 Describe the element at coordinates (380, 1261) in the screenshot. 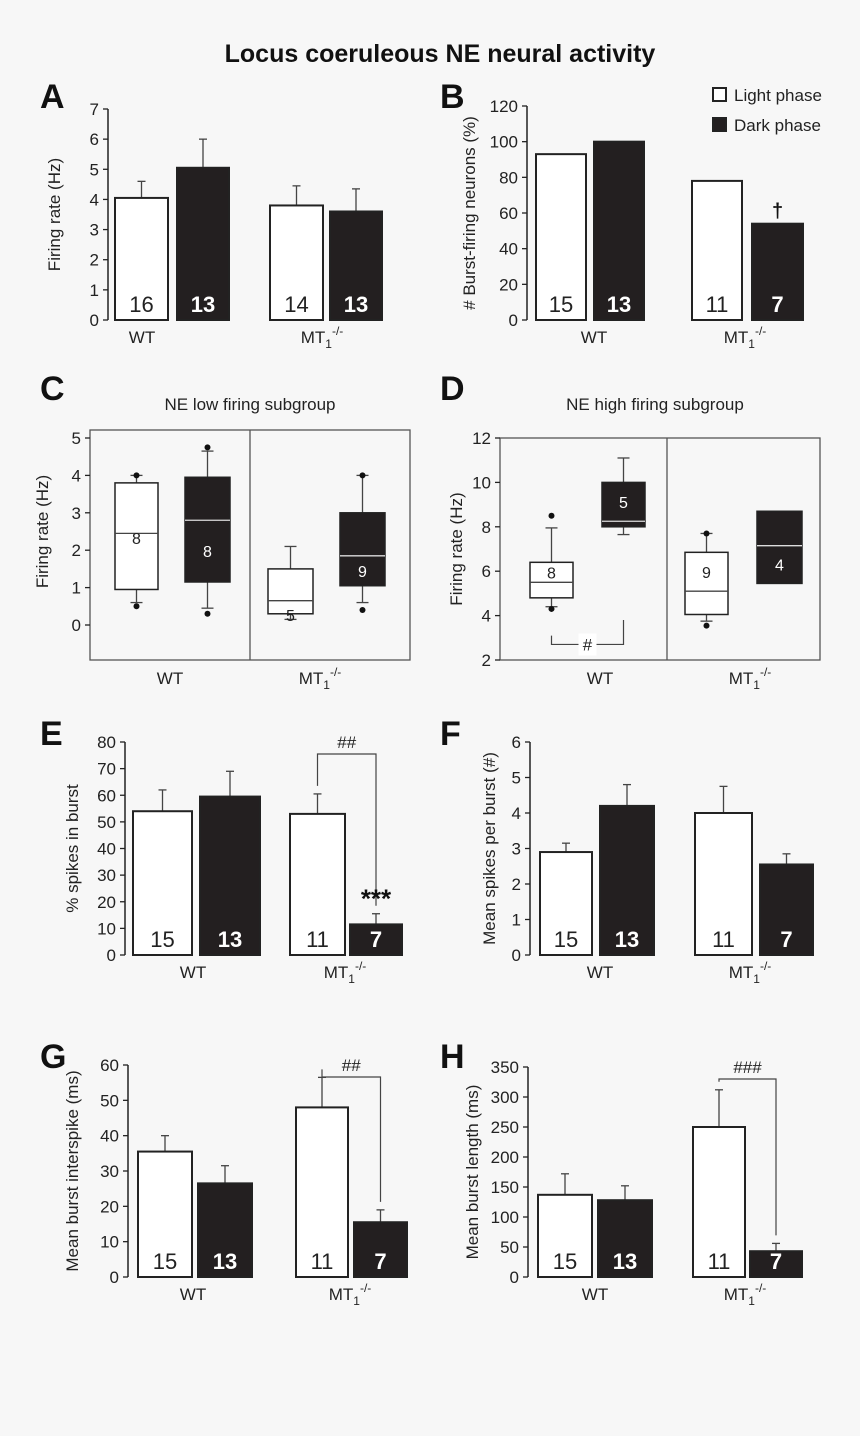

I see `bar-n-label: 7` at that location.